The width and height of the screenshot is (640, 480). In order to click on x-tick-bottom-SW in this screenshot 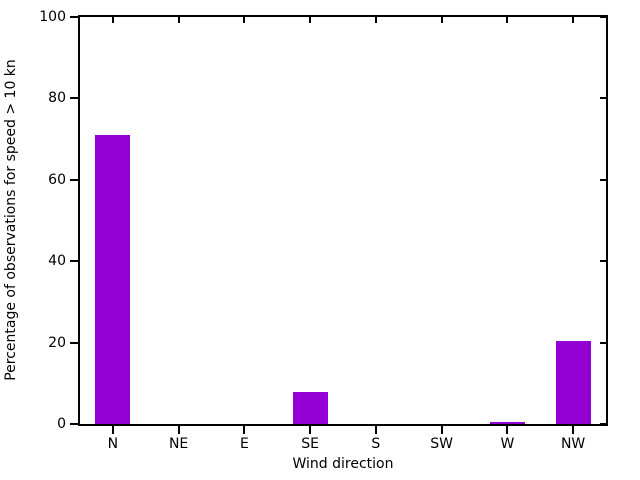, I will do `click(441, 430)`.